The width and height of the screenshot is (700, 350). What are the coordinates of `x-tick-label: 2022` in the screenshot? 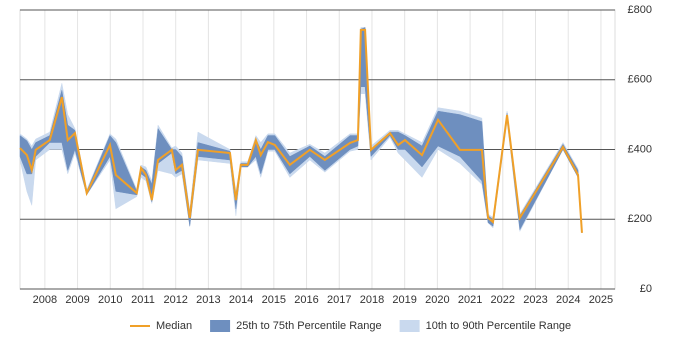 It's located at (503, 300).